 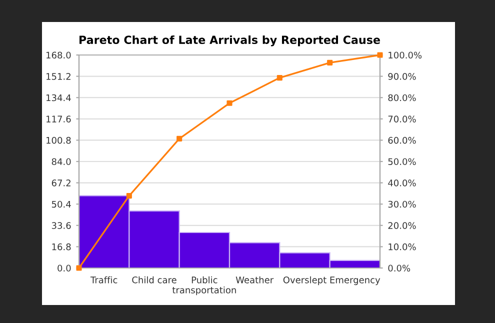 What do you see at coordinates (154, 280) in the screenshot?
I see `x-tick-label: Child care` at bounding box center [154, 280].